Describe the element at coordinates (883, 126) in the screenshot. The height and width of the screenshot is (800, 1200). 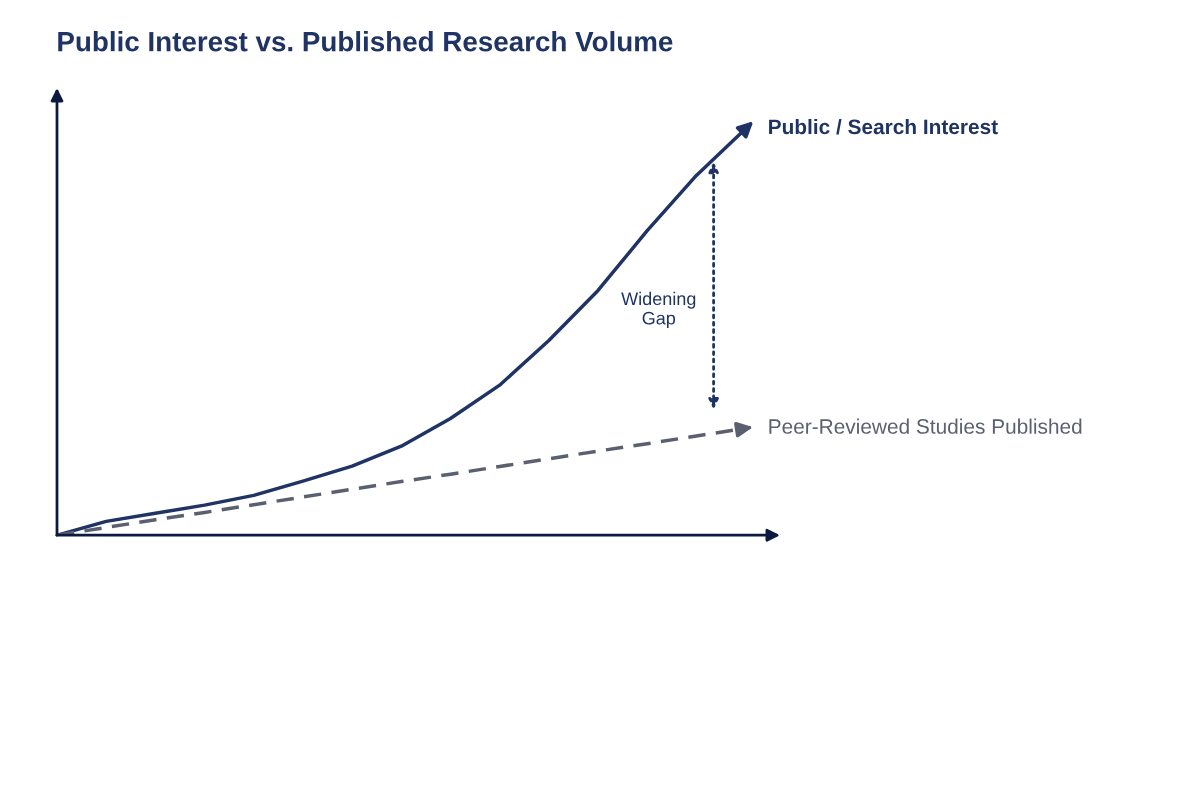
I see `legend-label: Public / Search Interest` at that location.